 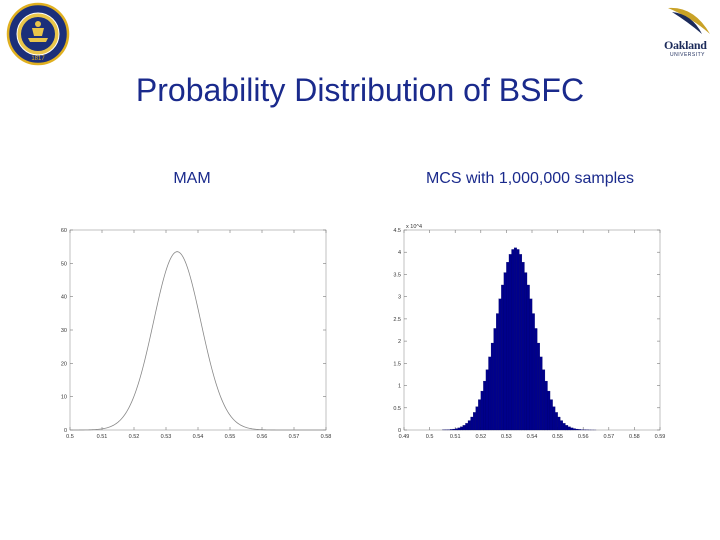 I want to click on oakland-swoosh-icon, so click(x=689, y=20).